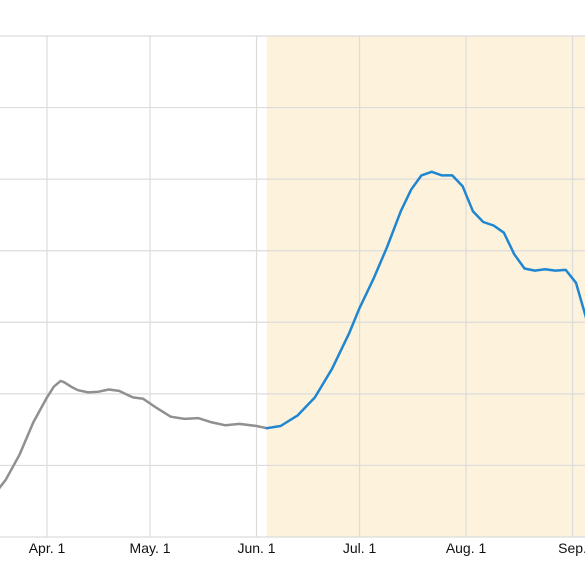  What do you see at coordinates (360, 548) in the screenshot?
I see `x-tick-label: Jul. 1` at bounding box center [360, 548].